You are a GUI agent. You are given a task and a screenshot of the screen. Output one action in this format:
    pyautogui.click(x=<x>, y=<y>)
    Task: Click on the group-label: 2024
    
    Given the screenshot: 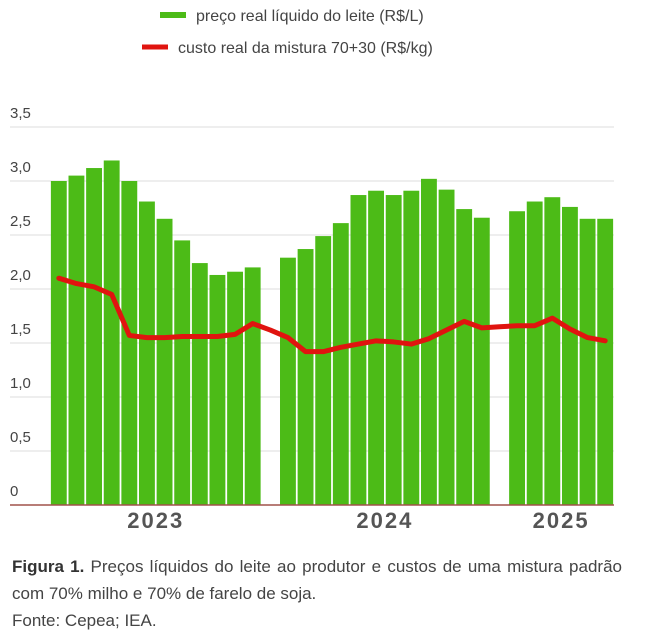 What is the action you would take?
    pyautogui.click(x=384, y=520)
    